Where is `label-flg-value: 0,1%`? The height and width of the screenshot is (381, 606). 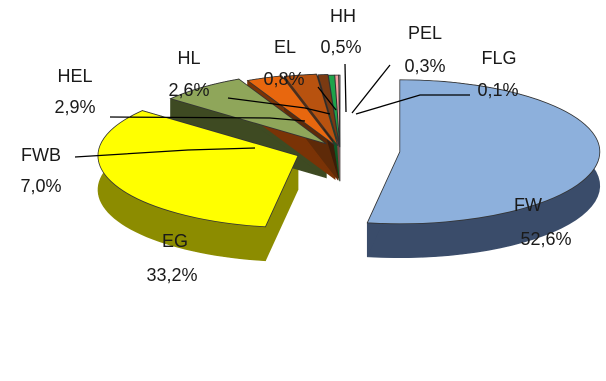
label-flg-value: 0,1% is located at coordinates (497, 90).